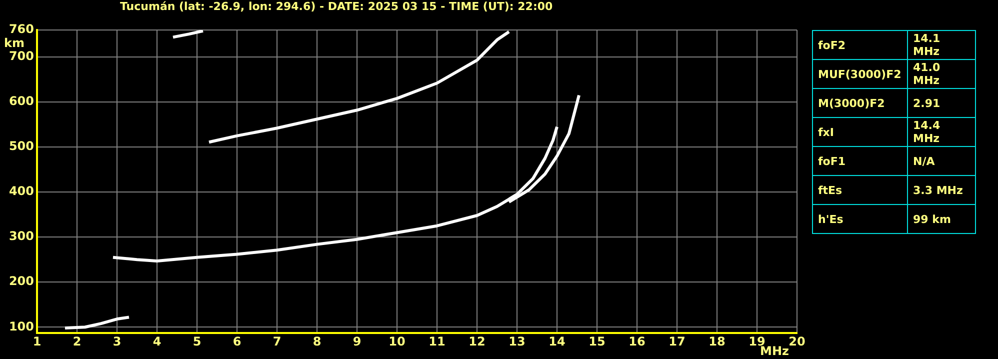  I want to click on y-axis-title: km, so click(14, 43).